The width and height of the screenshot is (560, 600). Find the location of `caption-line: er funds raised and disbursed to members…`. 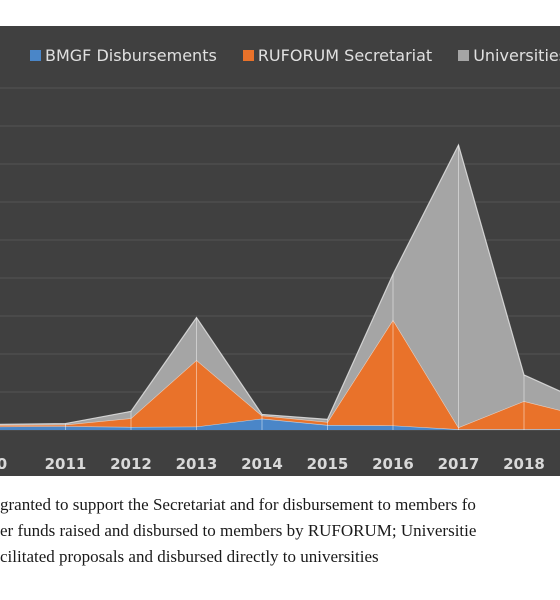

caption-line: er funds raised and disbursed to members… is located at coordinates (238, 530).